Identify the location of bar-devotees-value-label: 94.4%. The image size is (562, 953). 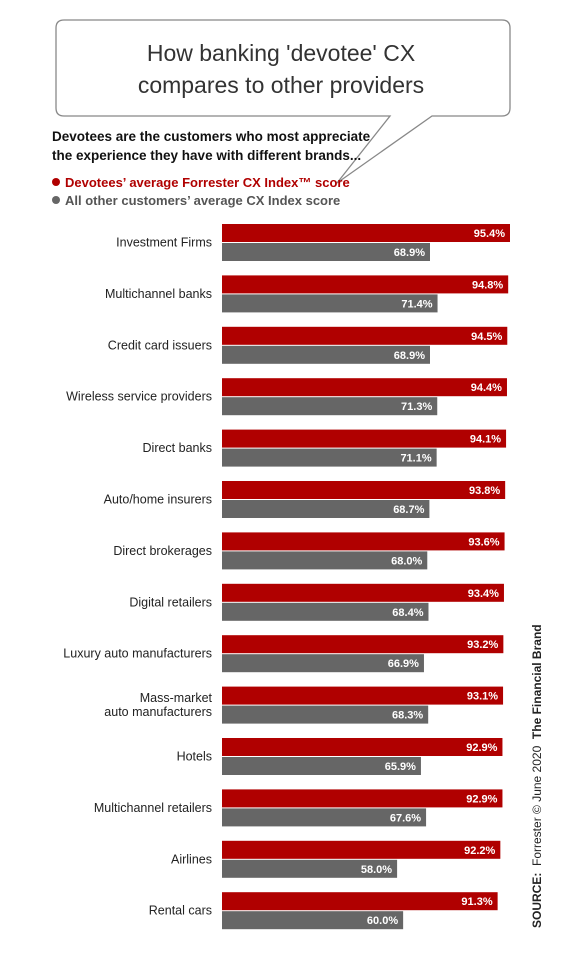
(486, 388).